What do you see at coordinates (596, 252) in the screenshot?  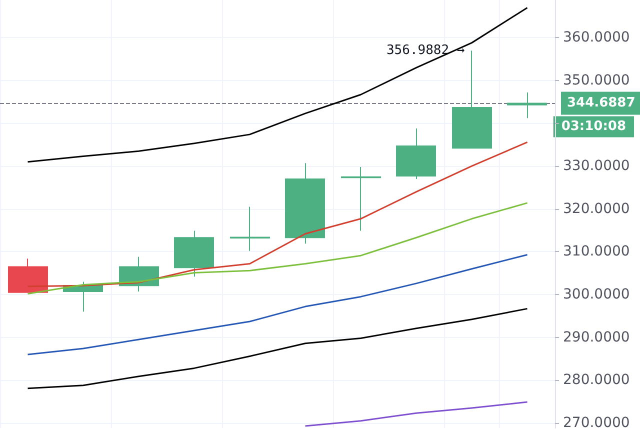 I see `y-tick-label: 310.0000` at bounding box center [596, 252].